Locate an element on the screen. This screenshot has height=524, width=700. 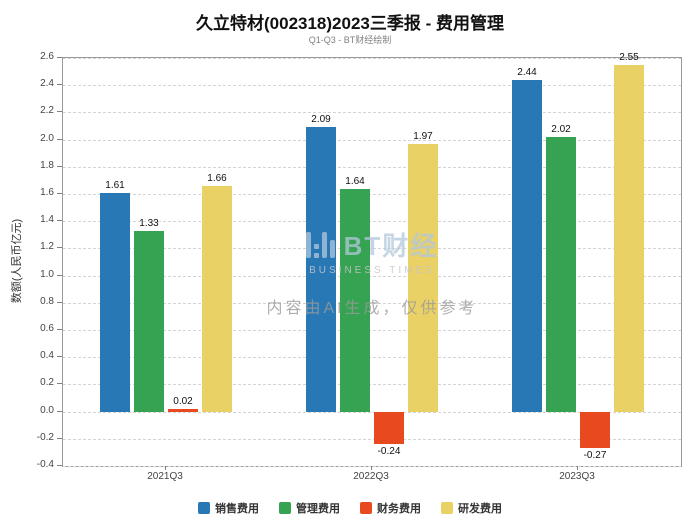
bar-value-label: 0.02 is located at coordinates (183, 401).